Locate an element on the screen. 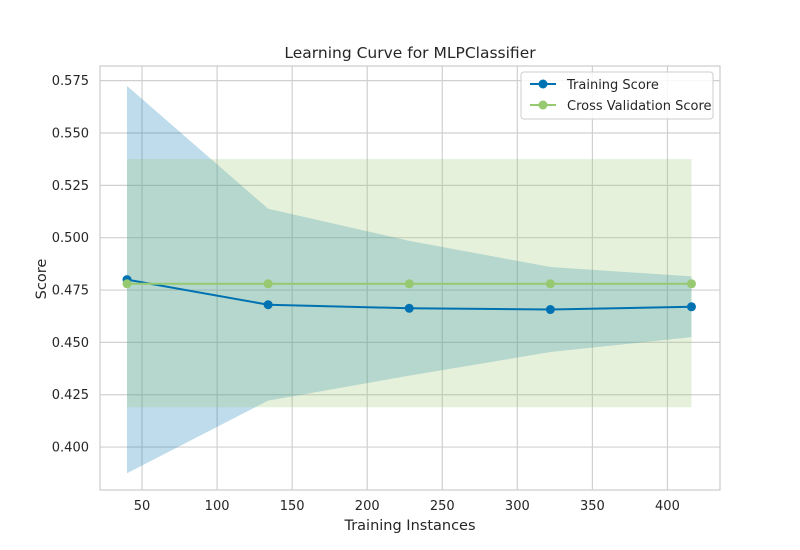 The height and width of the screenshot is (550, 800). series-markers is located at coordinates (409, 295).